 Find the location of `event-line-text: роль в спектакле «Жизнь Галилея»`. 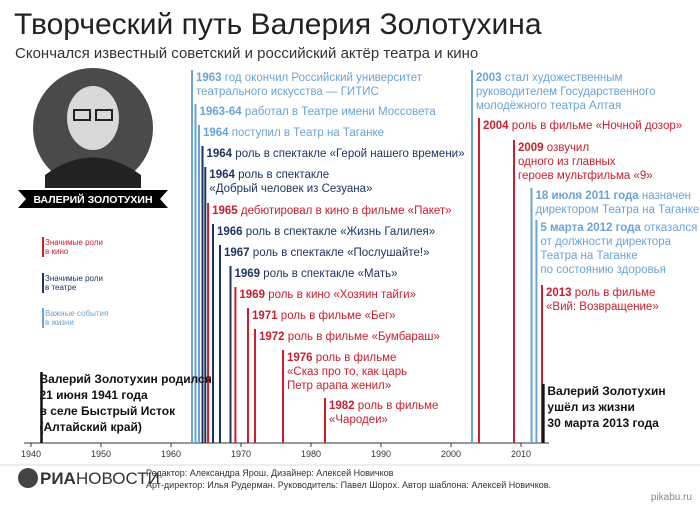

event-line-text: роль в спектакле «Жизнь Галилея» is located at coordinates (340, 232).